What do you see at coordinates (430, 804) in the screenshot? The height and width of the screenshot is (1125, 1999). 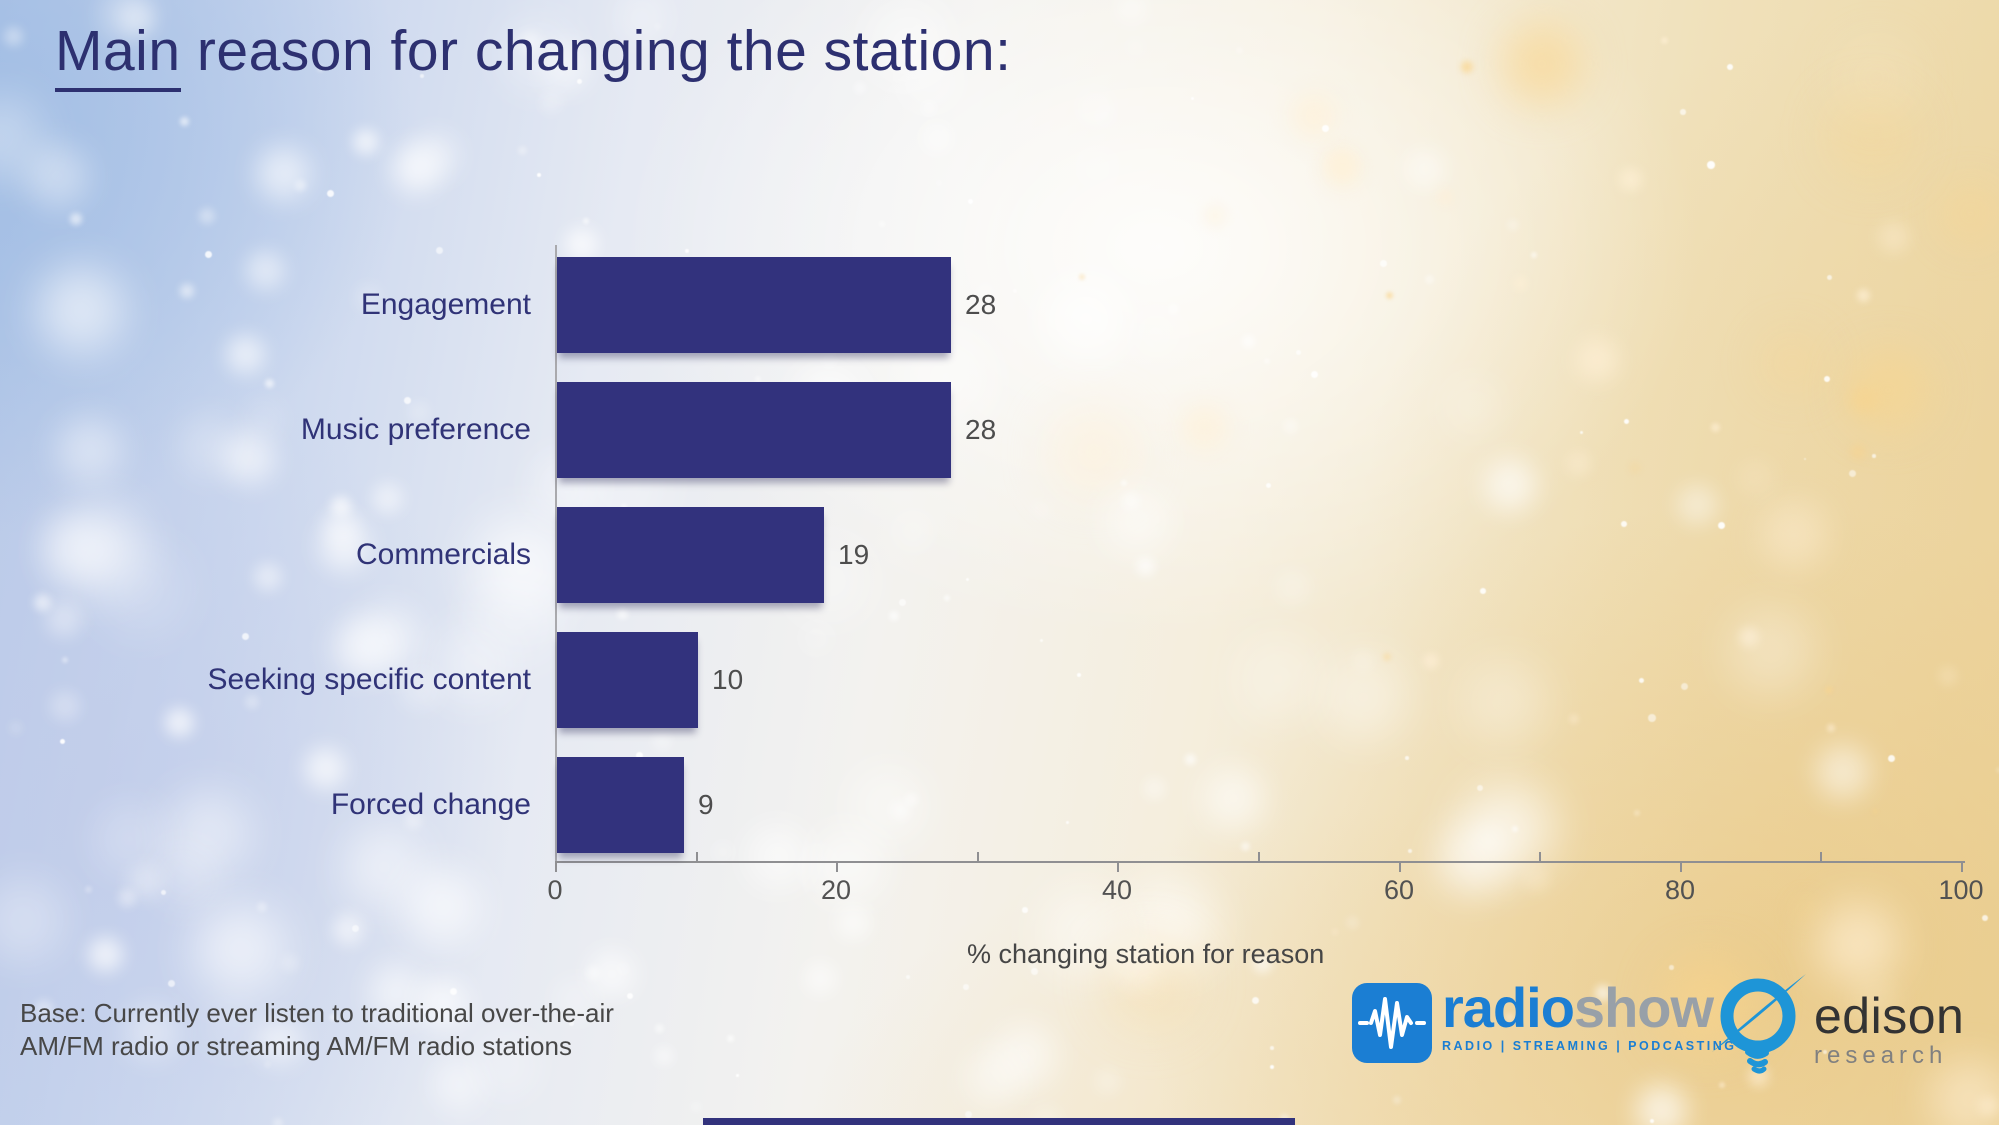 I see `category-label: Forced change` at bounding box center [430, 804].